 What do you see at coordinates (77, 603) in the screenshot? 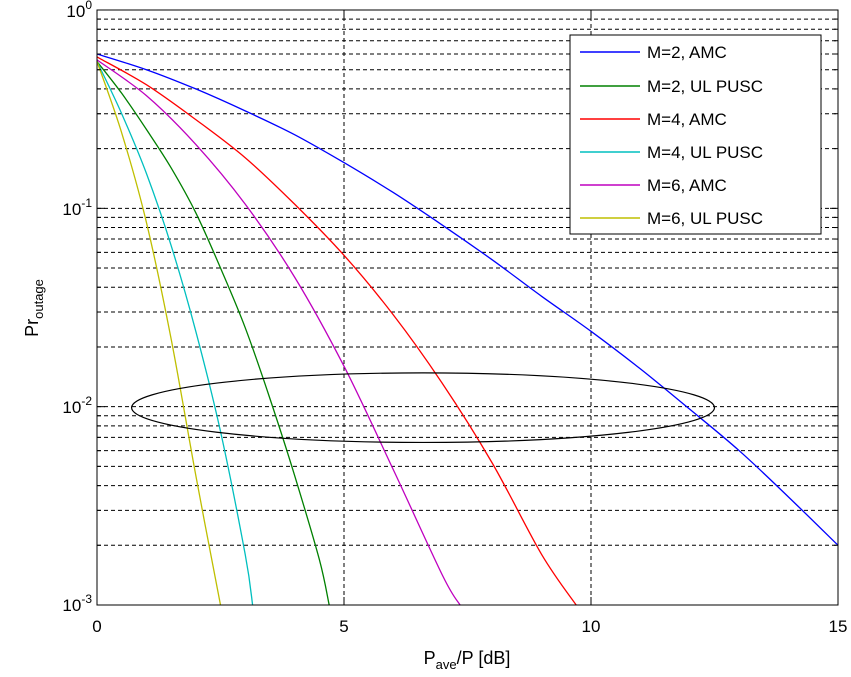
I see `y-tick-label: 10⁻³` at bounding box center [77, 603].